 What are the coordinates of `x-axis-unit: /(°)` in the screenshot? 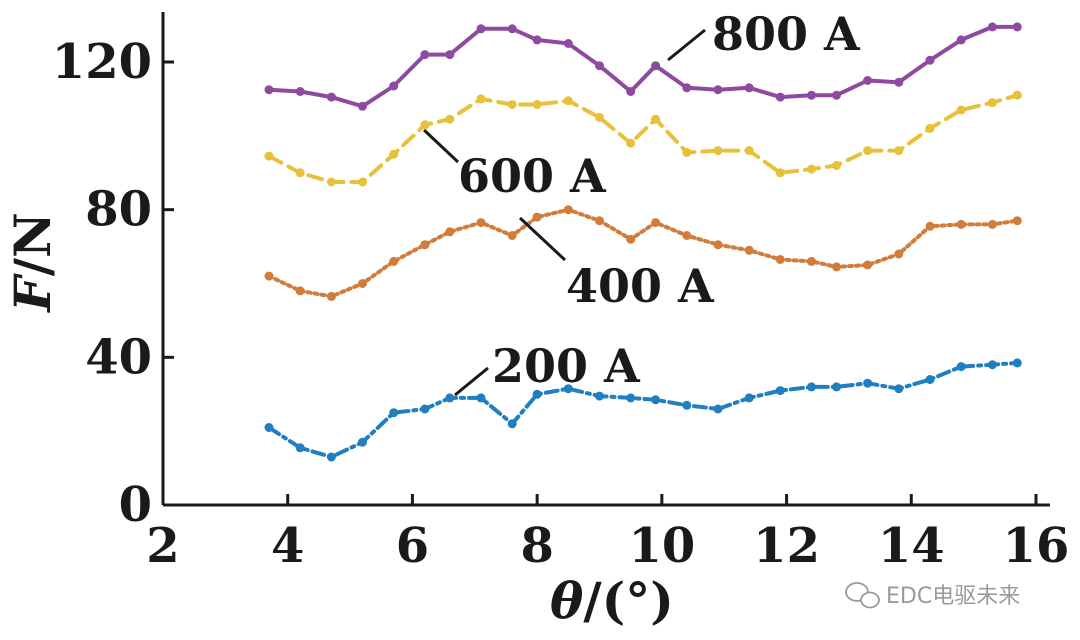 It's located at (628, 600).